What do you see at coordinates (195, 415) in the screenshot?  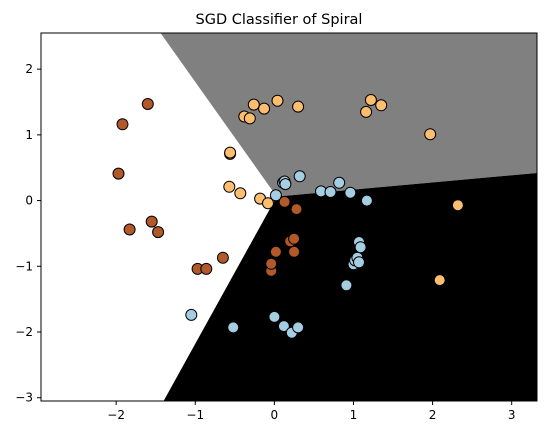 I see `x-tick-label: −1` at bounding box center [195, 415].